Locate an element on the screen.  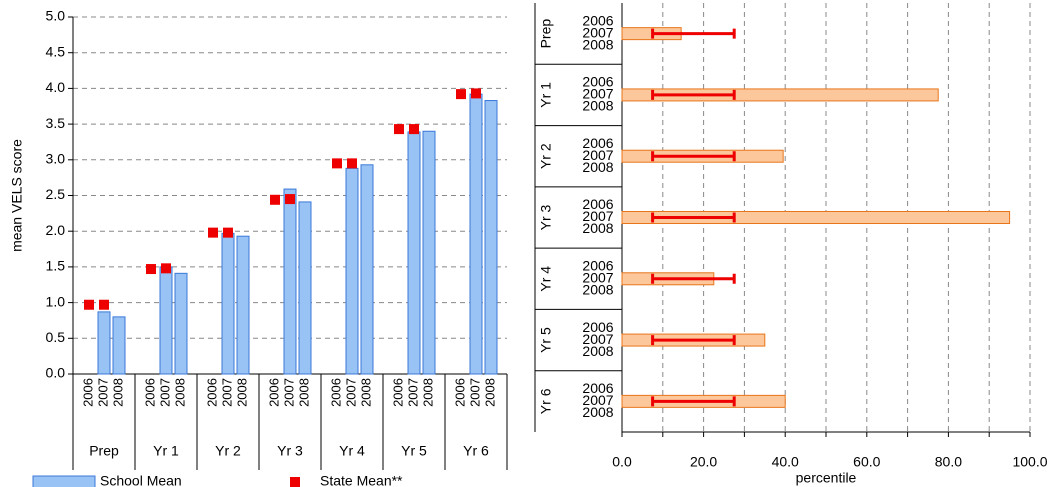
x-axis-label: percentile is located at coordinates (826, 478).